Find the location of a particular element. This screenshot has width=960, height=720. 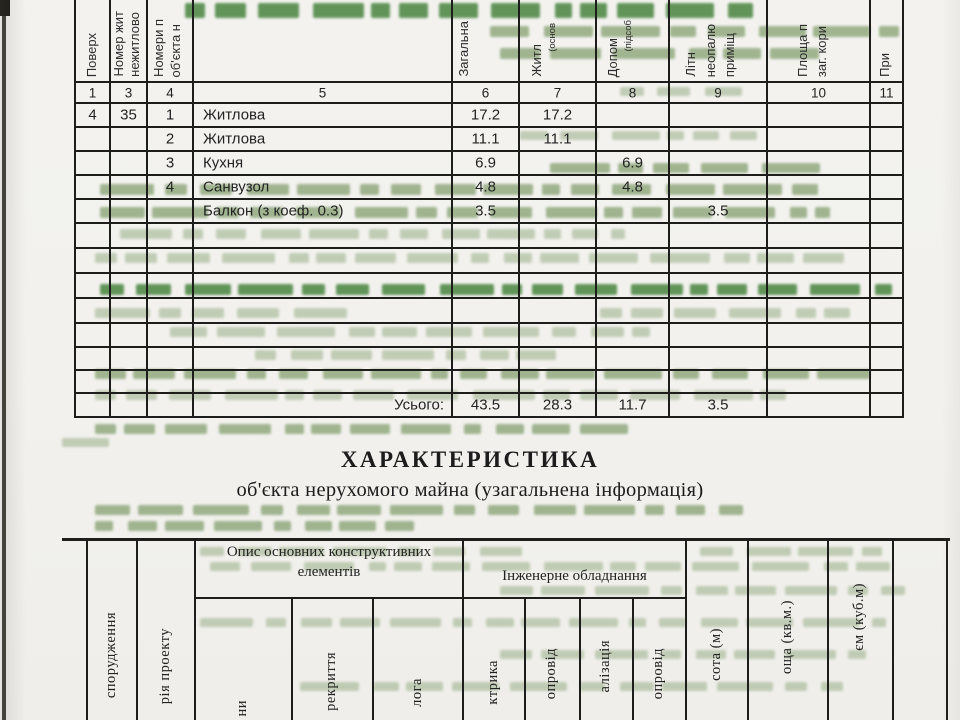

area-table-room-name: Кухня is located at coordinates (223, 163).